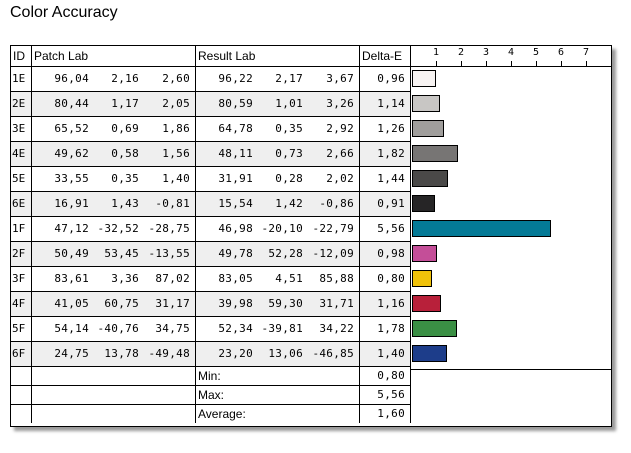 The image size is (631, 453). I want to click on patch-b: -0,81, so click(170, 204).